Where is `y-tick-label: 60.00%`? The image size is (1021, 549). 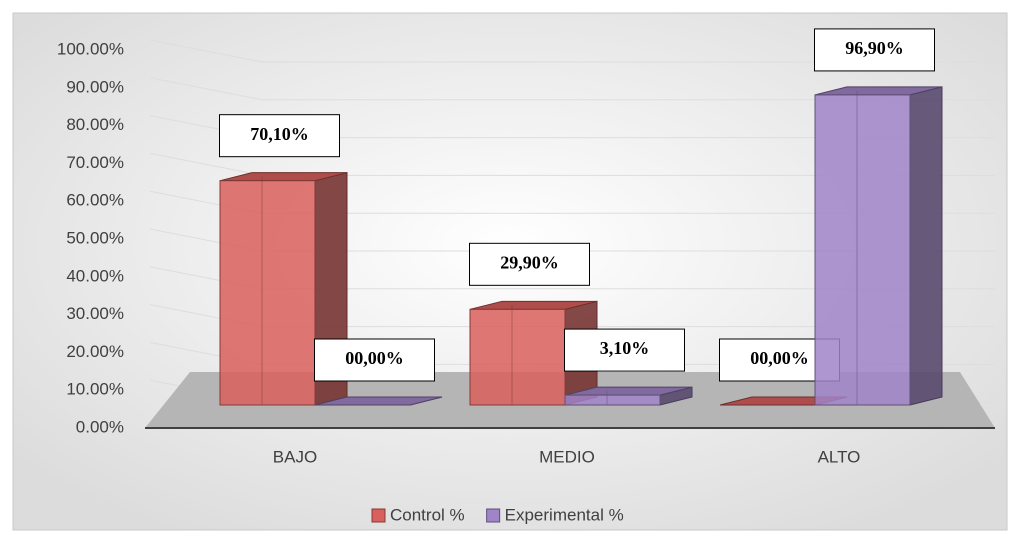 y-tick-label: 60.00% is located at coordinates (95, 200).